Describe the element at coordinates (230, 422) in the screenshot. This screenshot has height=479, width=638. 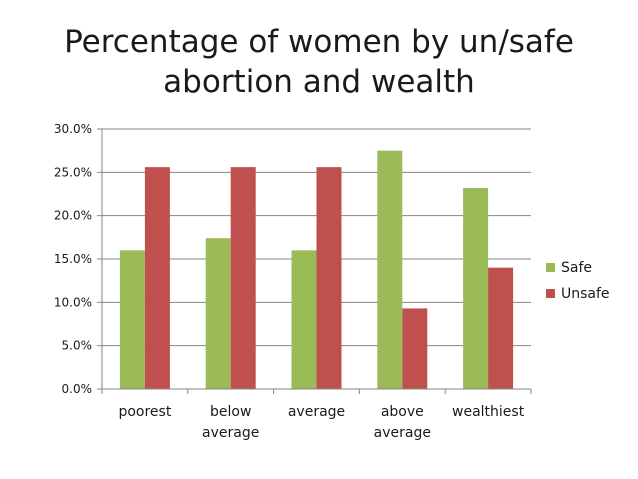
I see `x-tick-label: below average` at that location.